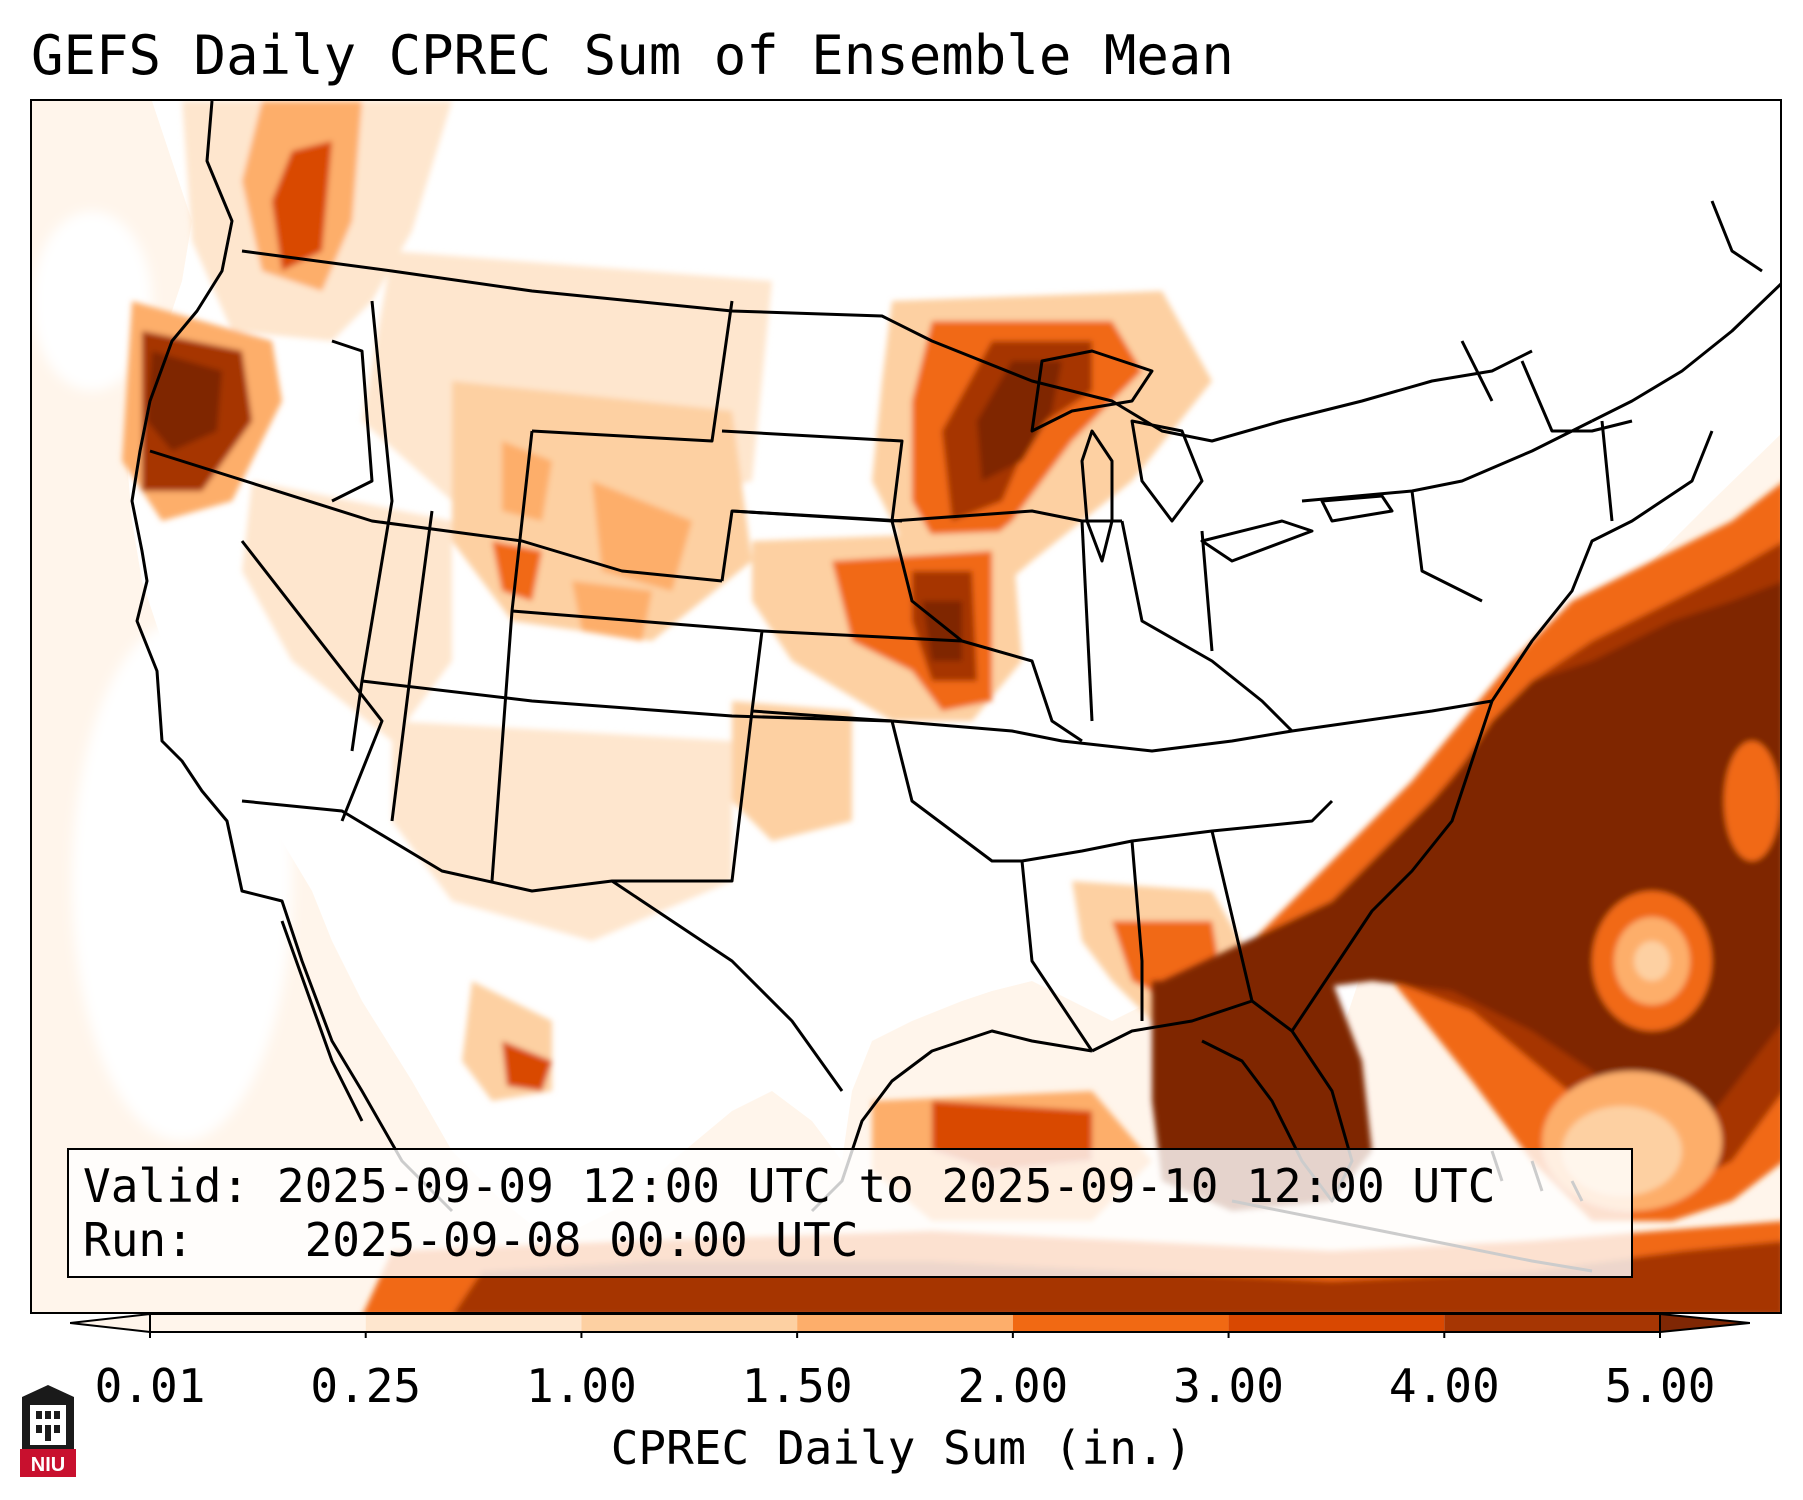 The height and width of the screenshot is (1500, 1803). I want to click on colorbar-tick-label: 0.25, so click(366, 1386).